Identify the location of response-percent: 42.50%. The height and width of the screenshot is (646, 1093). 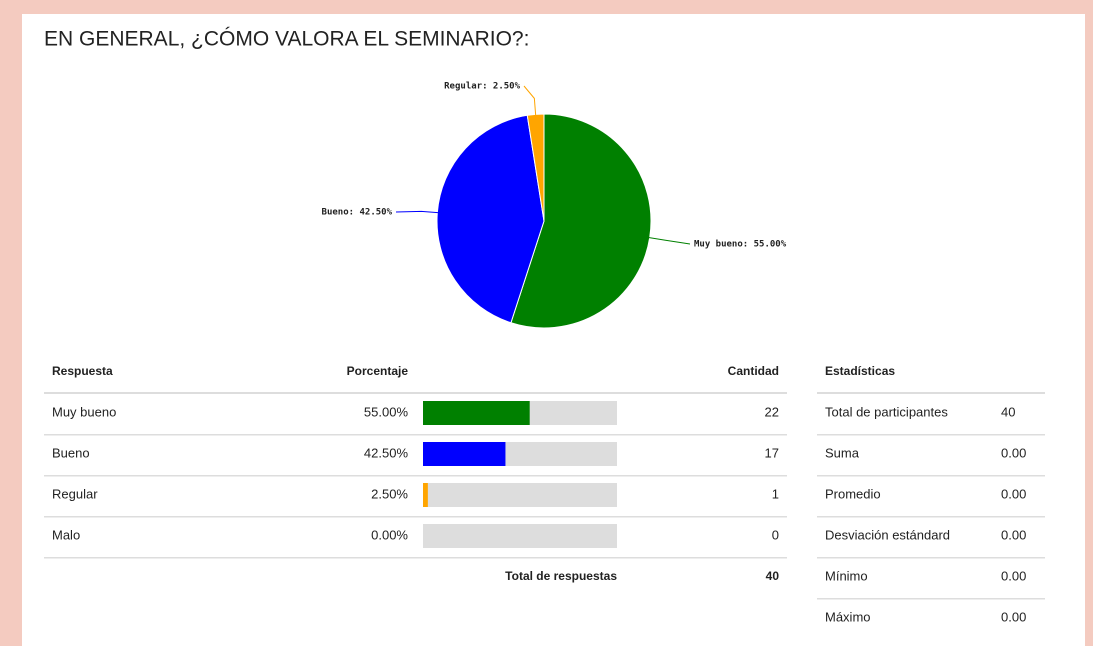
(386, 452).